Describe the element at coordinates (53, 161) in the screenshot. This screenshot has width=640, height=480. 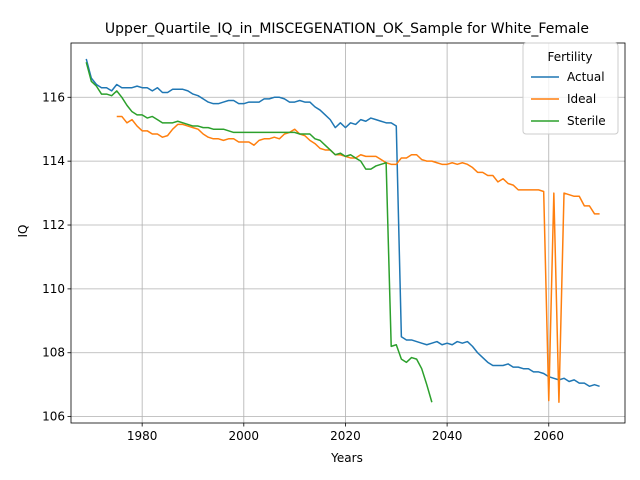
I see `y-tick-label: 114` at that location.